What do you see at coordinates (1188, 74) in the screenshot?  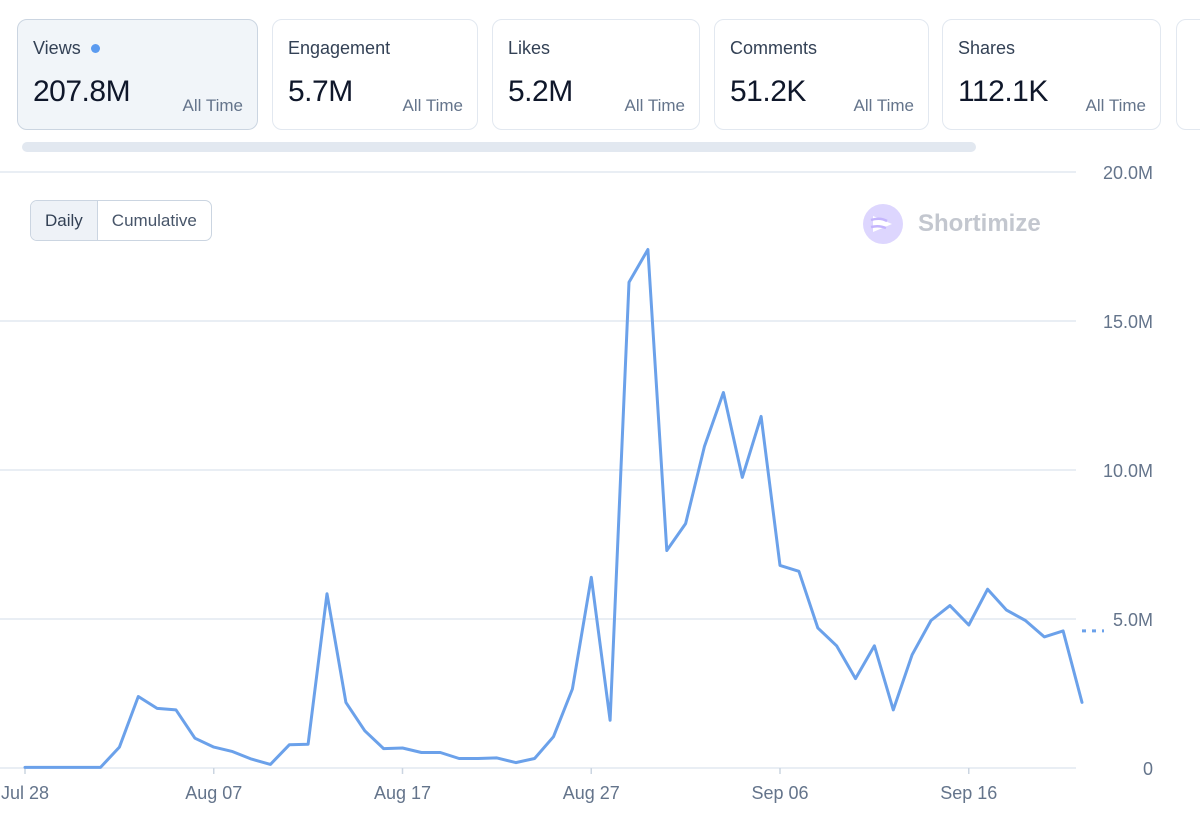 I see `card-partial-offscreen` at bounding box center [1188, 74].